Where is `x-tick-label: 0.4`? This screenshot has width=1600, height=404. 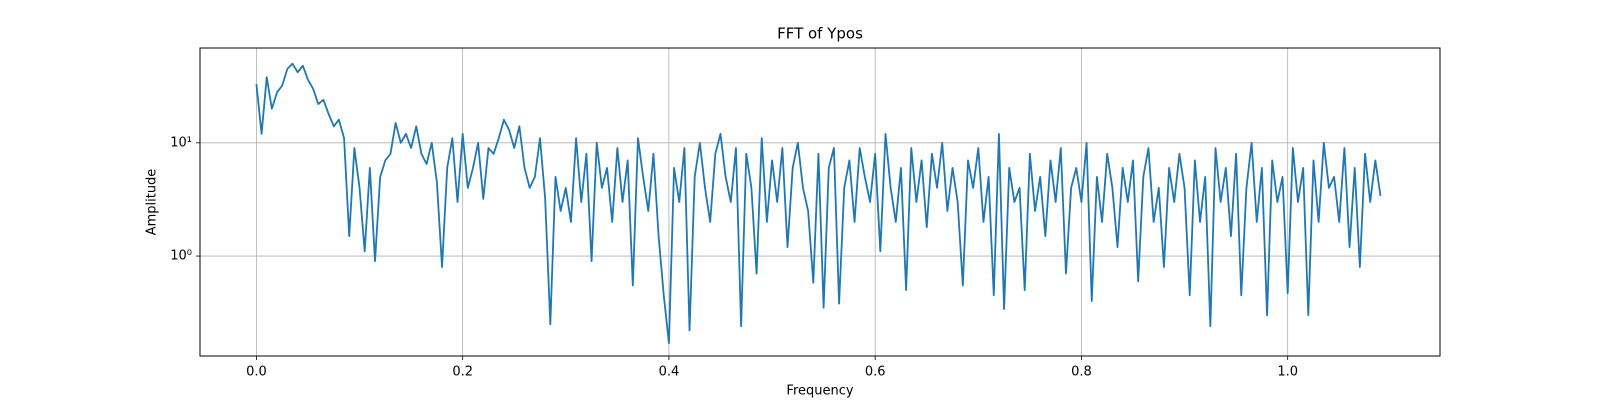
x-tick-label: 0.4 is located at coordinates (669, 372).